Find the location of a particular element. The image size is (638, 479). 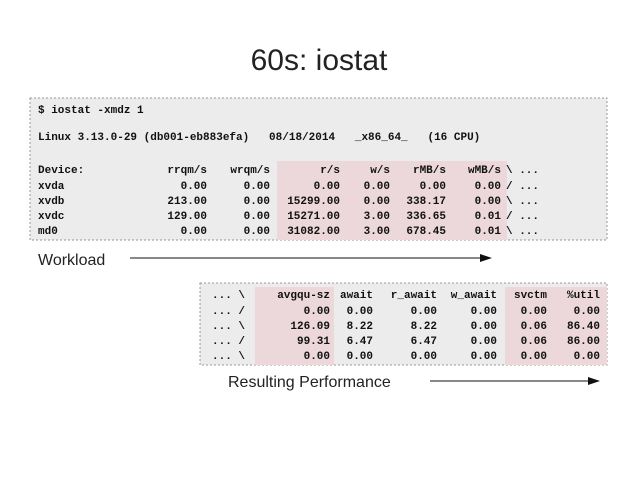

header-cell: wMB/s is located at coordinates (484, 171).